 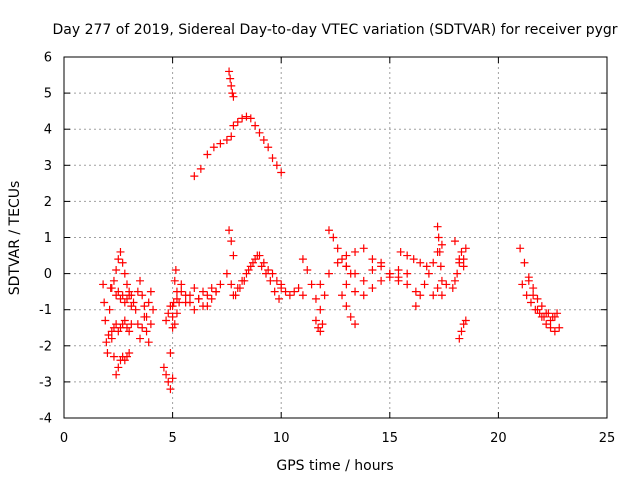 I want to click on y-tick-label: 1, so click(x=48, y=238).